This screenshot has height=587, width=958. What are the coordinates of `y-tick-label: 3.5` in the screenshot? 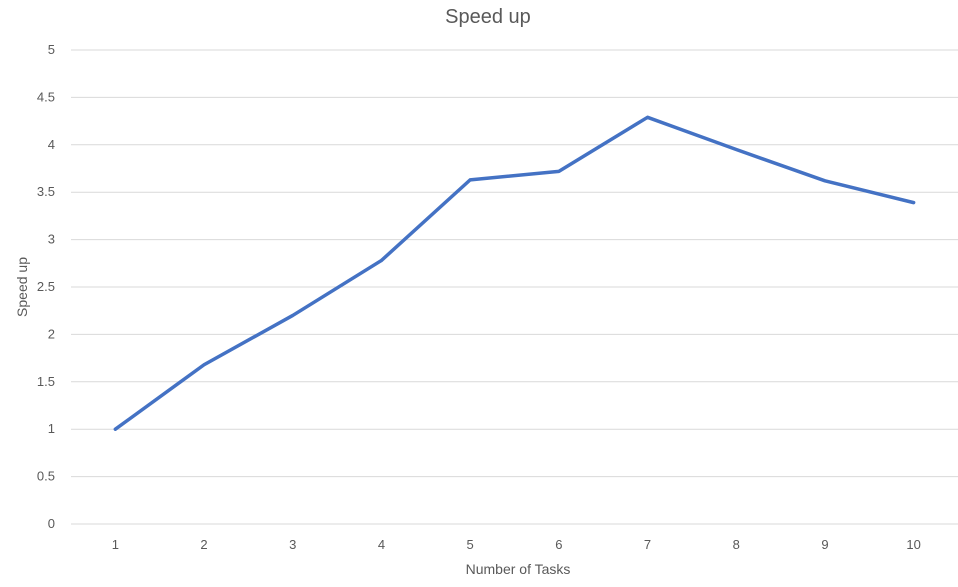 It's located at (46, 191).